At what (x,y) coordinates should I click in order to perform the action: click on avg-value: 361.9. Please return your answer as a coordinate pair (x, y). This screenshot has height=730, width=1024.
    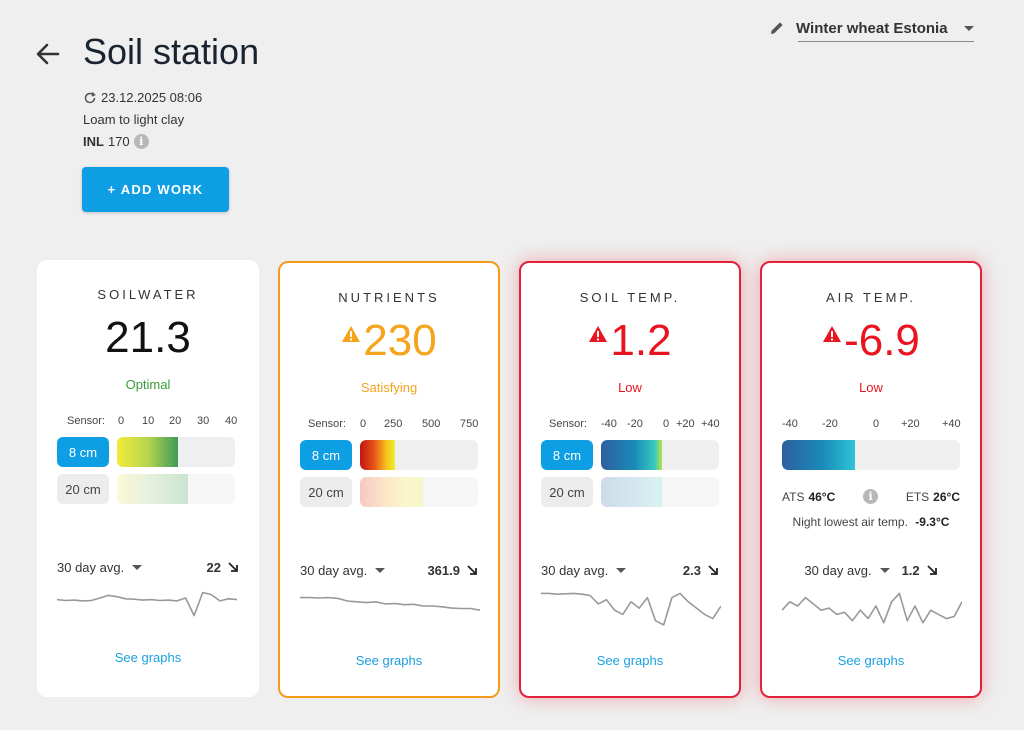
    Looking at the image, I should click on (443, 570).